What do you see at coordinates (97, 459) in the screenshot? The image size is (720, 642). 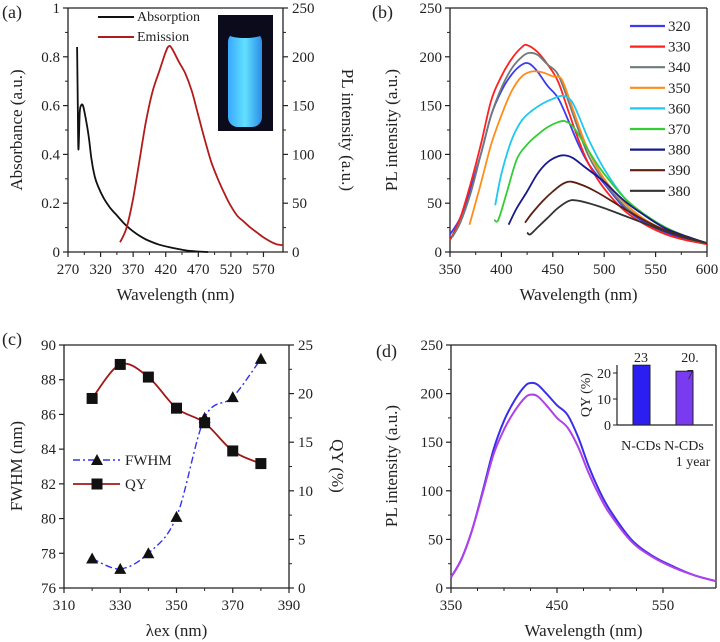 I see `legend-triangle-icon` at bounding box center [97, 459].